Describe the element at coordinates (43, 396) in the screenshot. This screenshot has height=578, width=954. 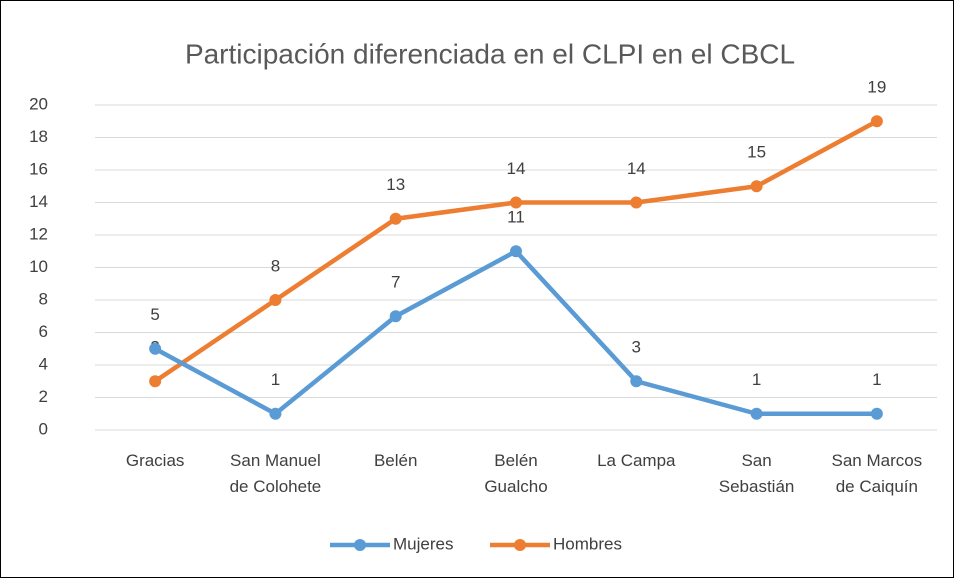
I see `y-tick-label: 2` at that location.